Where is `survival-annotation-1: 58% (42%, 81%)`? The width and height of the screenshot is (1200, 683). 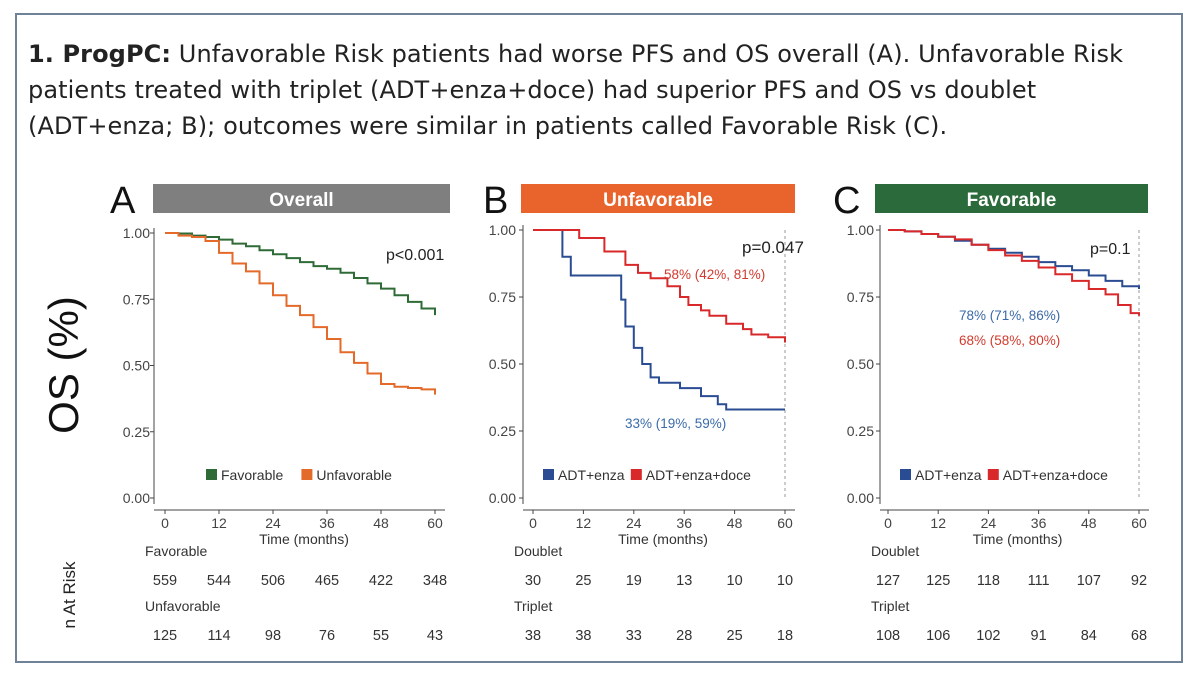
survival-annotation-1: 58% (42%, 81%) is located at coordinates (714, 274).